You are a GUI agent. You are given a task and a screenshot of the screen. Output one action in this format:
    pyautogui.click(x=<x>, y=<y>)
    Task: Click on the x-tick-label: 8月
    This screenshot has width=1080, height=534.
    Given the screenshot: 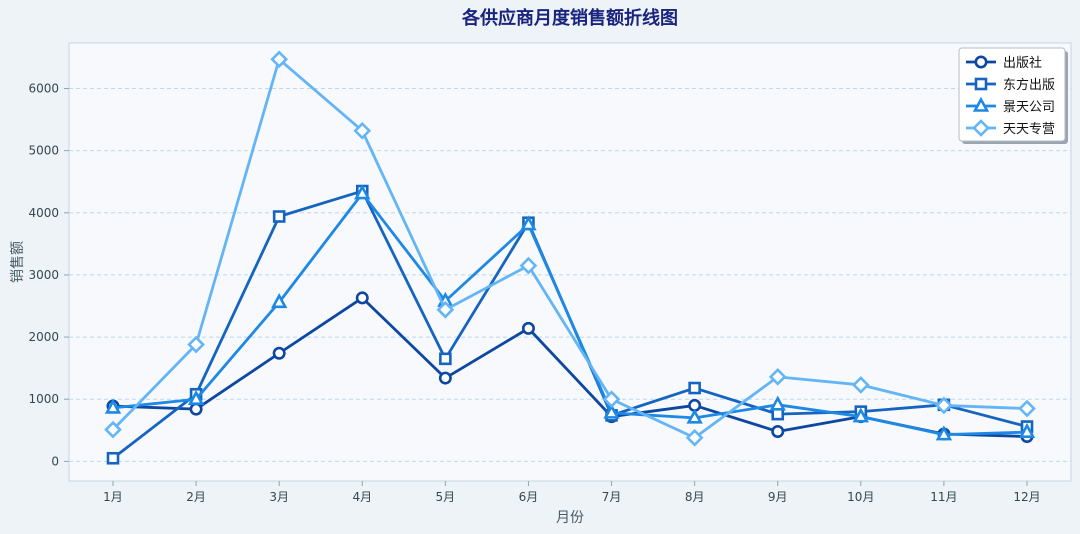 What is the action you would take?
    pyautogui.click(x=695, y=497)
    